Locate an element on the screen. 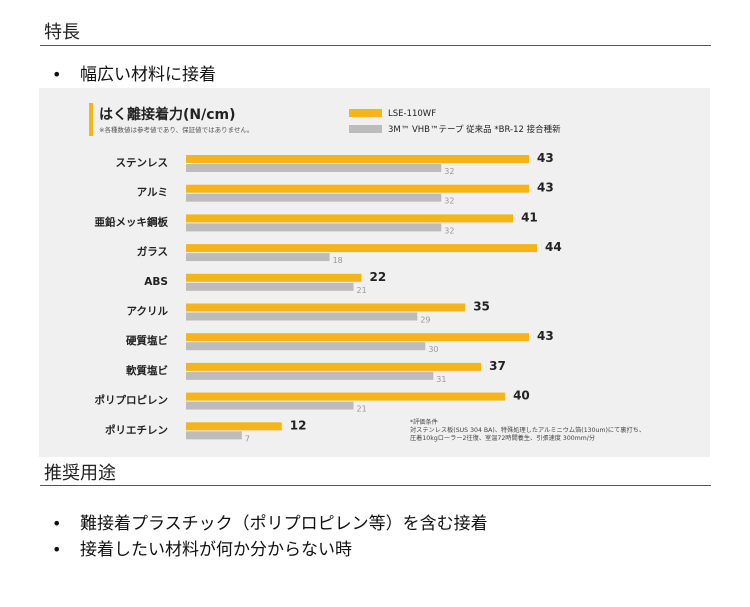 The image size is (750, 607). category-label: 亜鉛メッキ鋼板 is located at coordinates (132, 221).